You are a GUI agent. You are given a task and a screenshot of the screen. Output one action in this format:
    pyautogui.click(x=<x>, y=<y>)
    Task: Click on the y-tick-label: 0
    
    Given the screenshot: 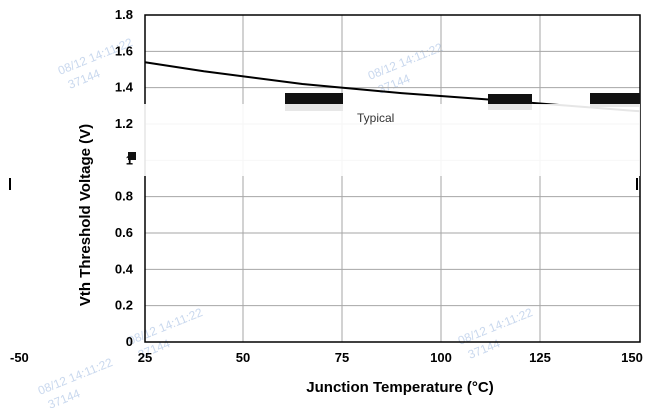 What is the action you would take?
    pyautogui.click(x=129, y=341)
    